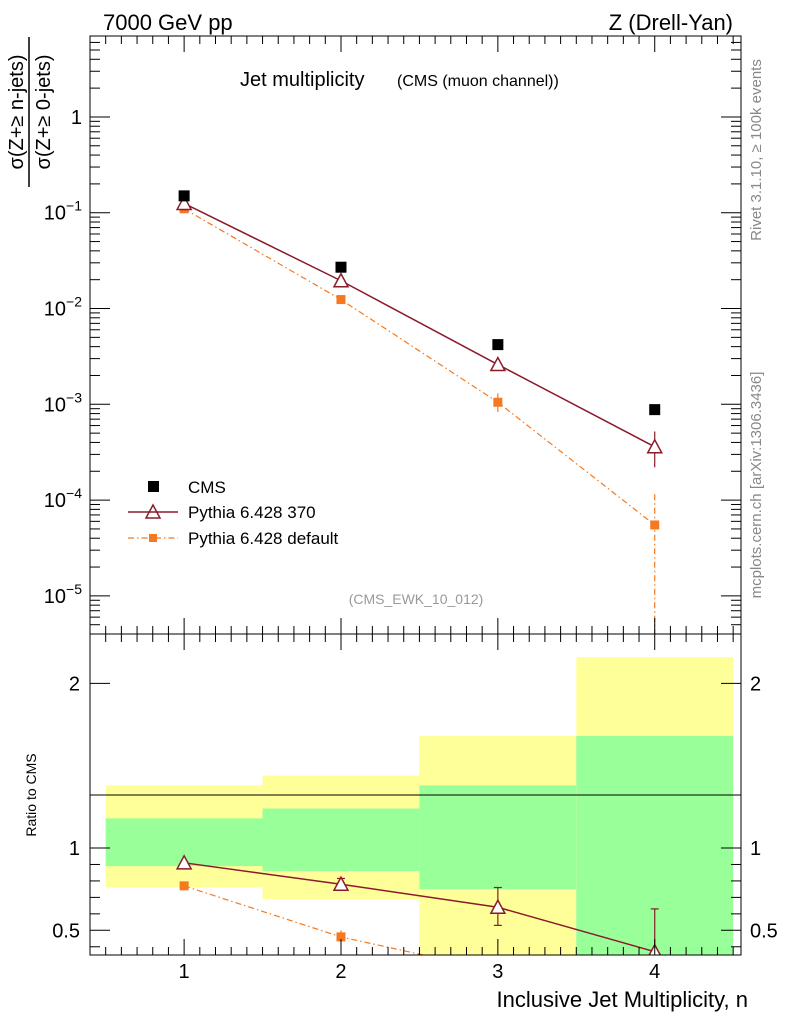 The width and height of the screenshot is (786, 1024). What do you see at coordinates (756, 485) in the screenshot?
I see `source-label: mcplots.cern.ch [arXiv:1306.3436]` at bounding box center [756, 485].